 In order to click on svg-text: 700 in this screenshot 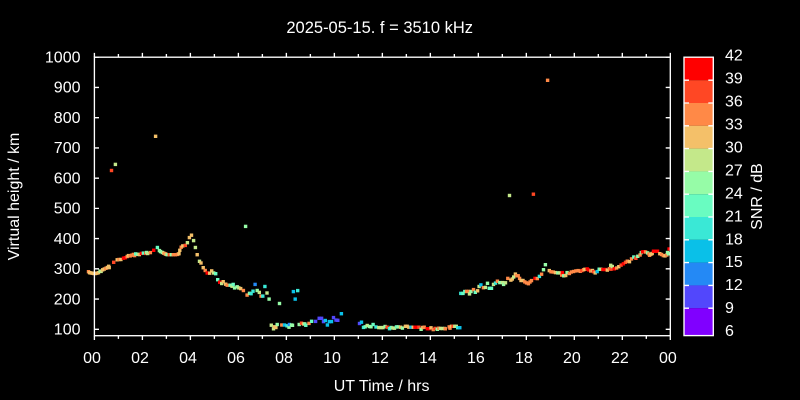, I will do `click(67, 148)`.